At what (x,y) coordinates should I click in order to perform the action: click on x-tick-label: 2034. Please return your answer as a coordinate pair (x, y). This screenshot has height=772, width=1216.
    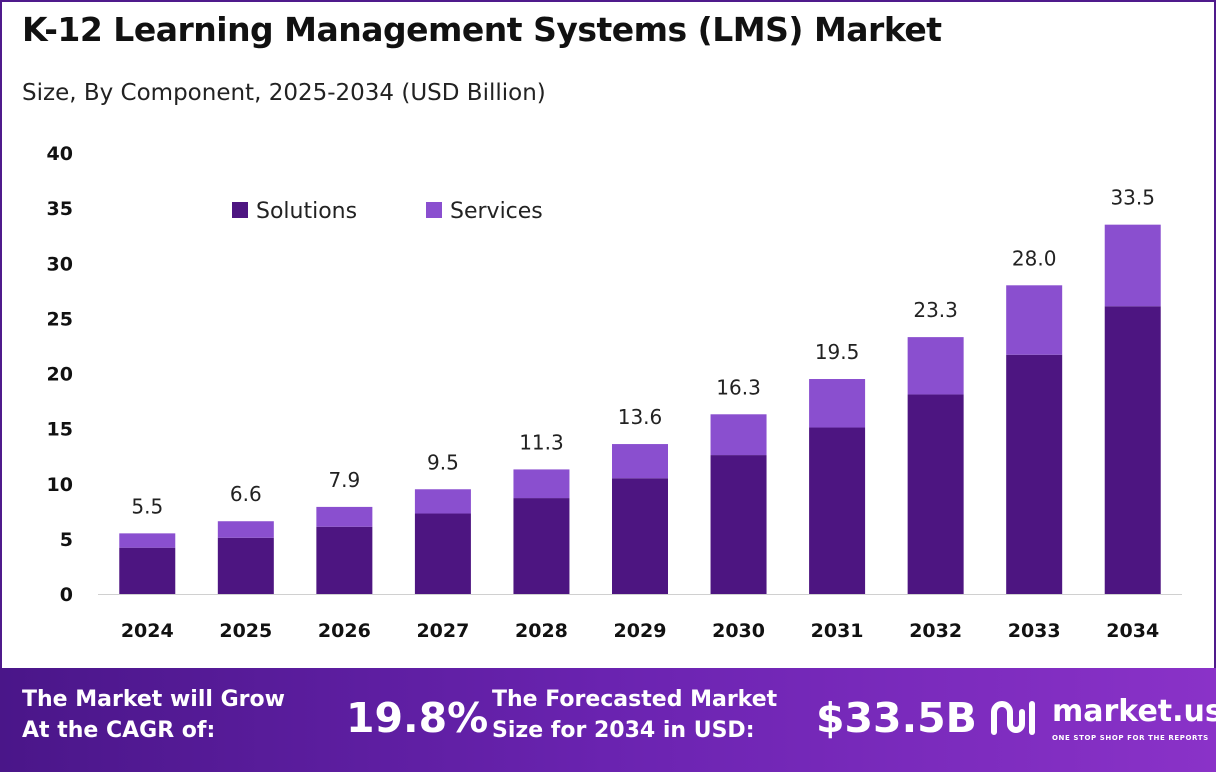
    Looking at the image, I should click on (1132, 631).